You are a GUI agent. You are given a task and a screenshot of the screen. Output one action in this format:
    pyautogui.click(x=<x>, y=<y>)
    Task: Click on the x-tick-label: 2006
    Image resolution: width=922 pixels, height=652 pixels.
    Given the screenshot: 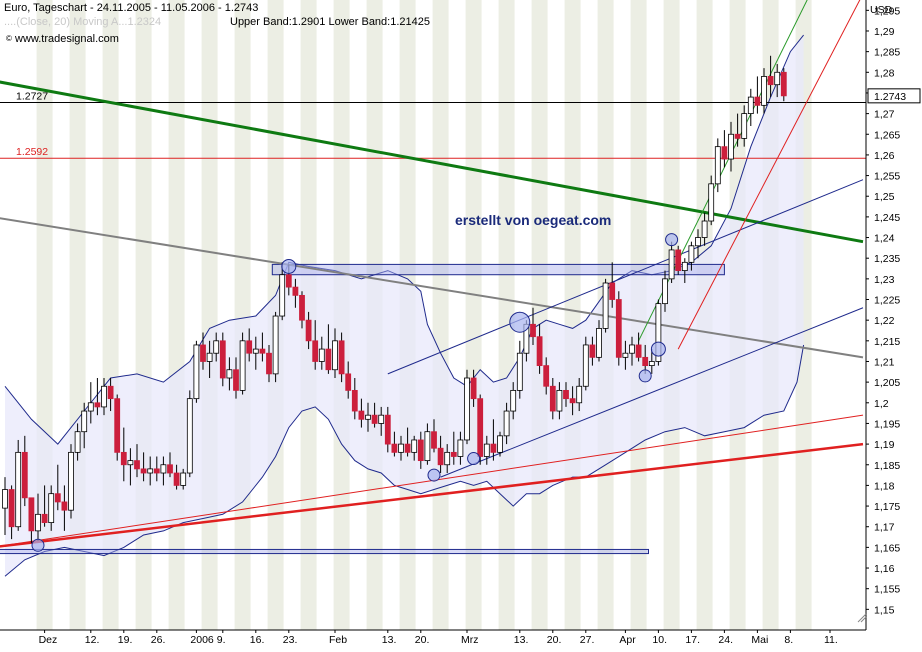 What is the action you would take?
    pyautogui.click(x=202, y=640)
    